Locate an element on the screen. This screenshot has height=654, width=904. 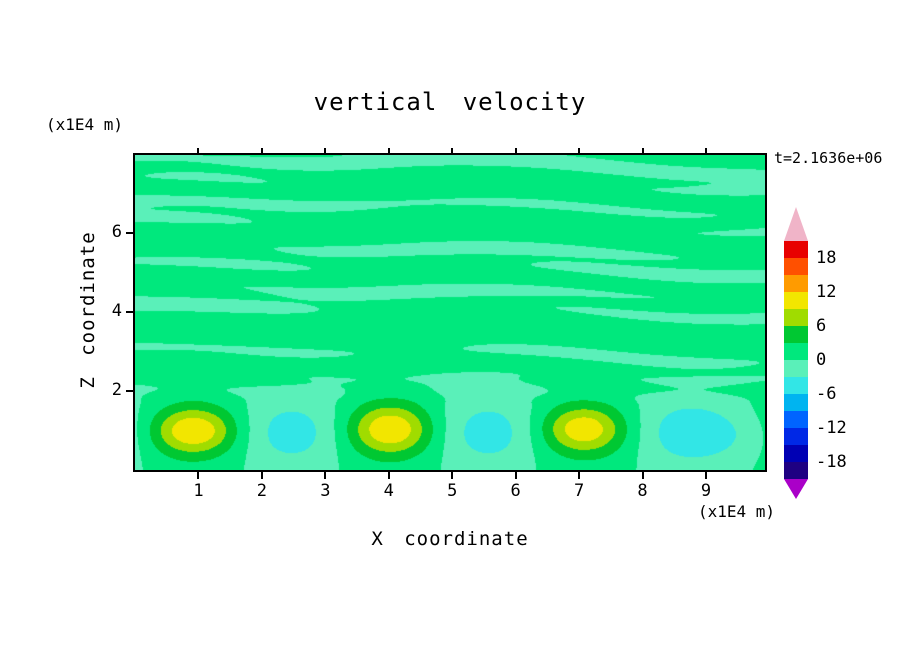
chart-title: vertical velocity is located at coordinates (450, 102).